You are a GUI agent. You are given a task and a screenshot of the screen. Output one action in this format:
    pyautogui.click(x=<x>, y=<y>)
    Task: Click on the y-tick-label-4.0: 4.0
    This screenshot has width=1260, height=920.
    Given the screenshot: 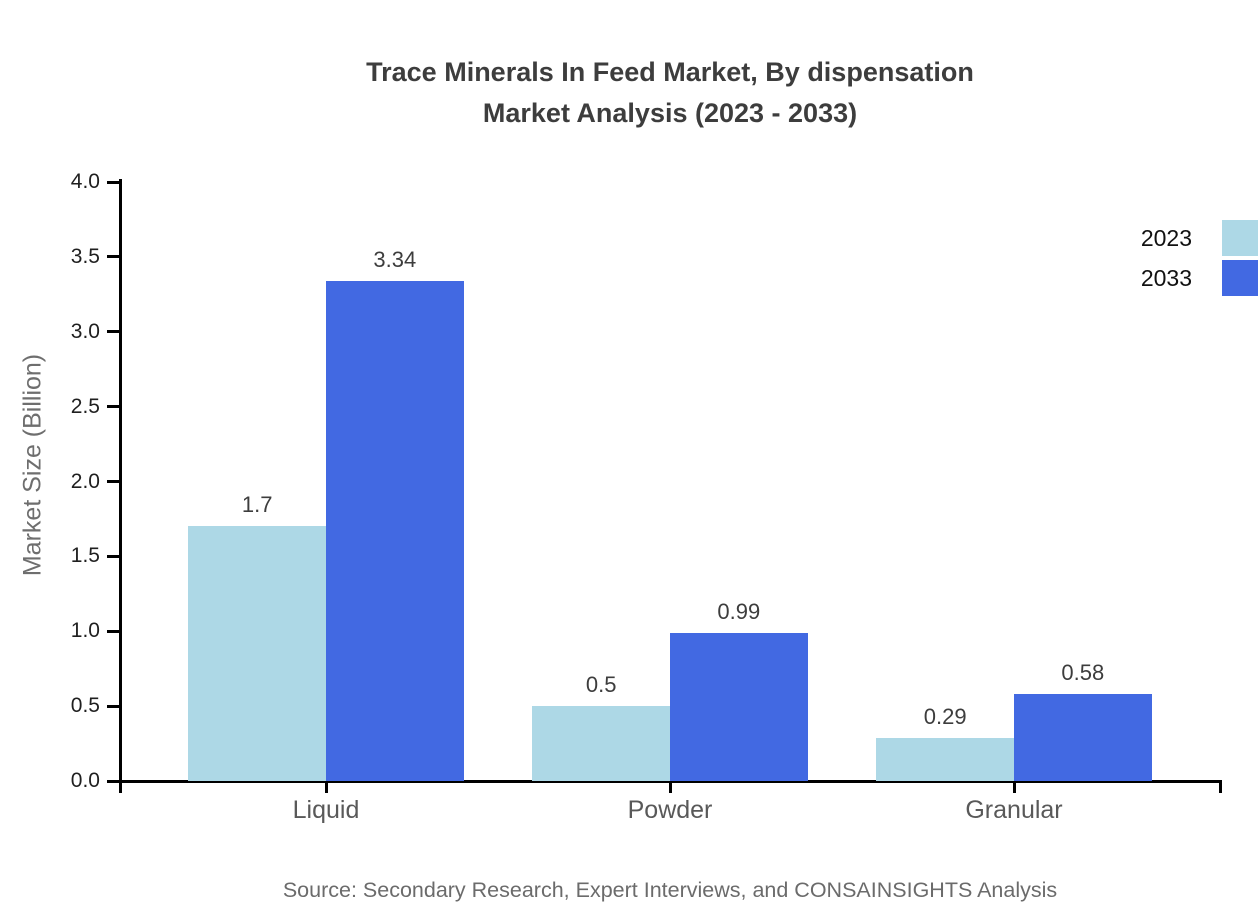 What is the action you would take?
    pyautogui.click(x=85, y=181)
    